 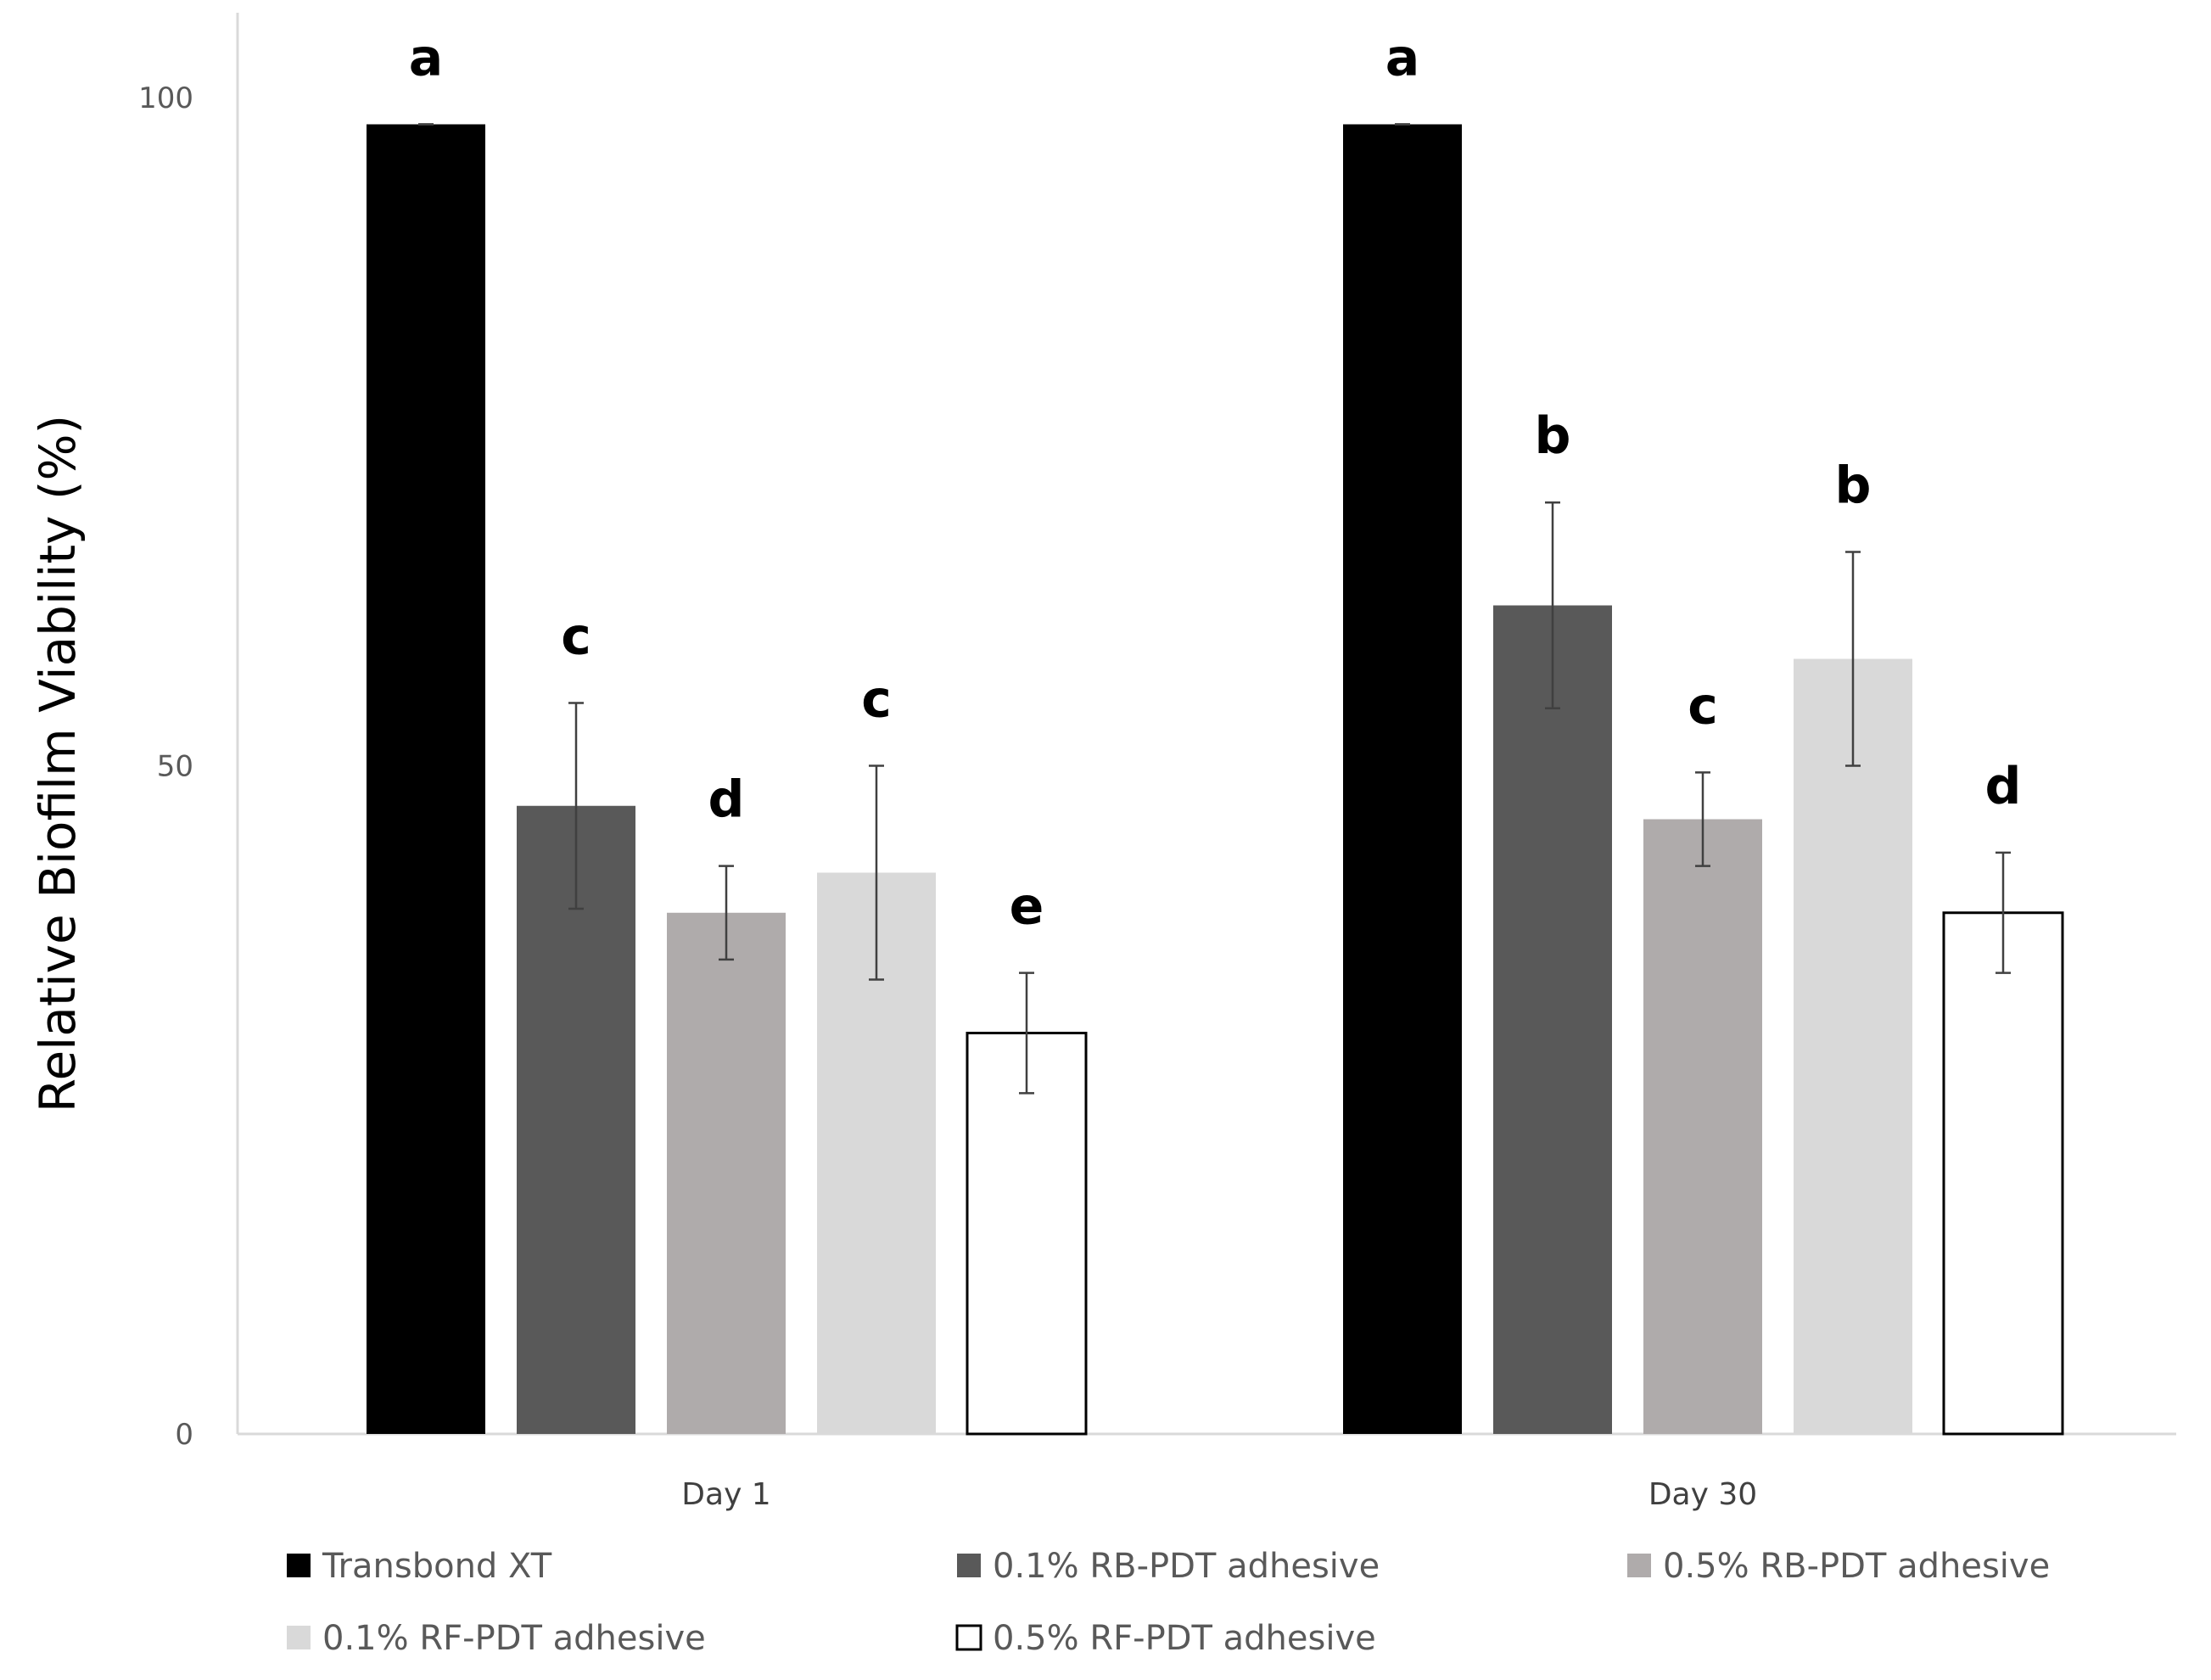 I want to click on x-category-label: Day 30, so click(x=1702, y=1494).